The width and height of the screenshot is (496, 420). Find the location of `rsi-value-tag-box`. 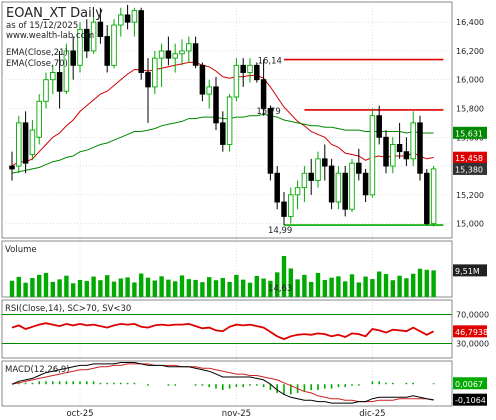

rsi-value-tag-box is located at coordinates (470, 331).